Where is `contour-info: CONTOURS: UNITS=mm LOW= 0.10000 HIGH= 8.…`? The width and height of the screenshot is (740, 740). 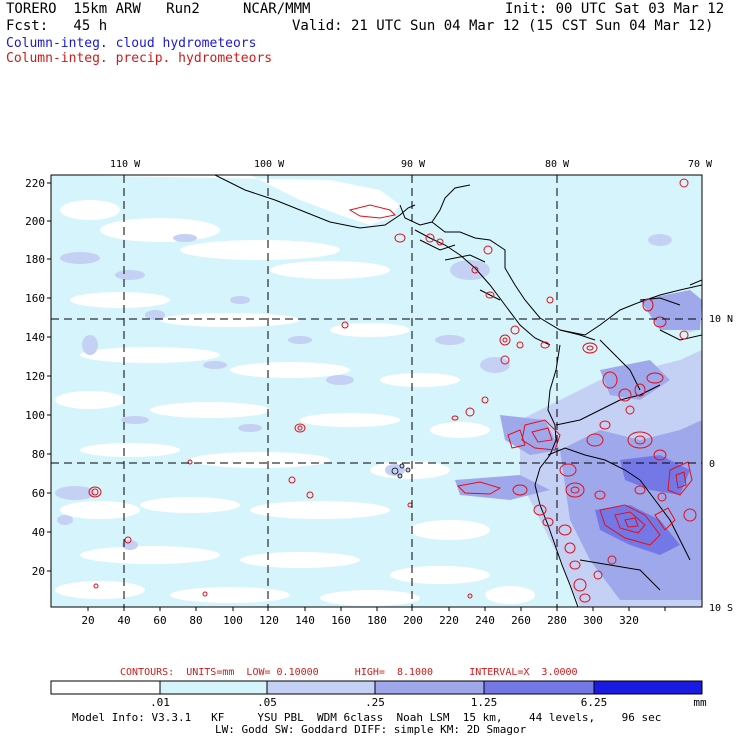
contour-info: CONTOURS: UNITS=mm LOW= 0.10000 HIGH= 8.… is located at coordinates (349, 672).